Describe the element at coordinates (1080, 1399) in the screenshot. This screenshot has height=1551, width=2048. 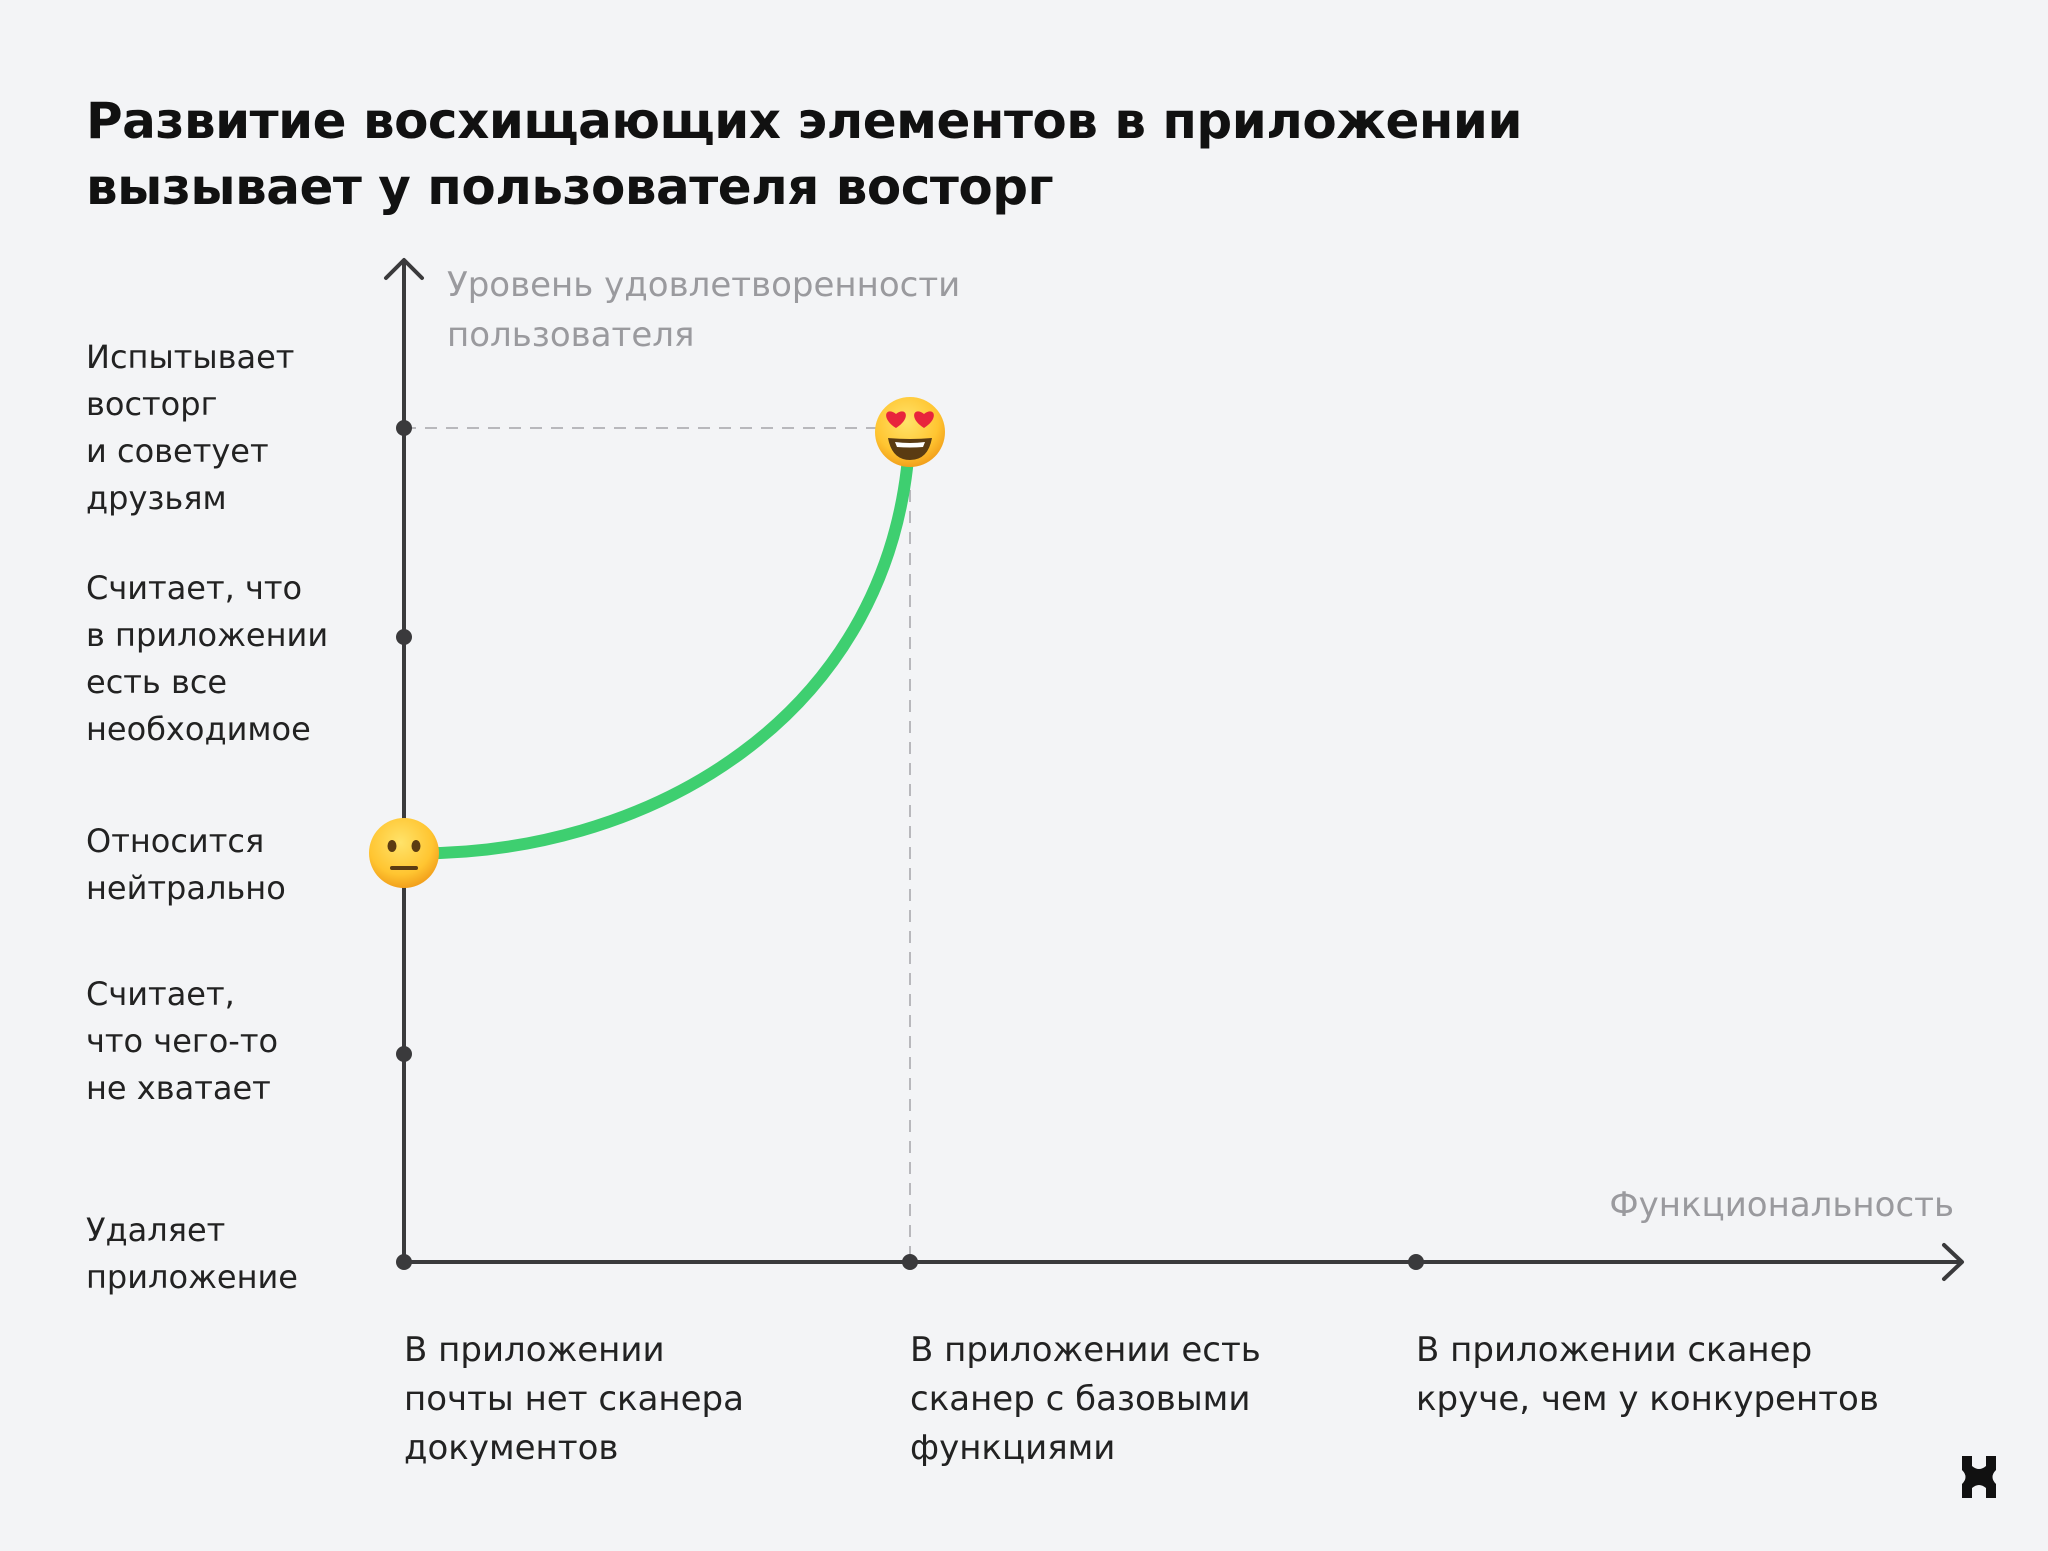
I see `x-level-label-line: сканер с базовыми` at that location.